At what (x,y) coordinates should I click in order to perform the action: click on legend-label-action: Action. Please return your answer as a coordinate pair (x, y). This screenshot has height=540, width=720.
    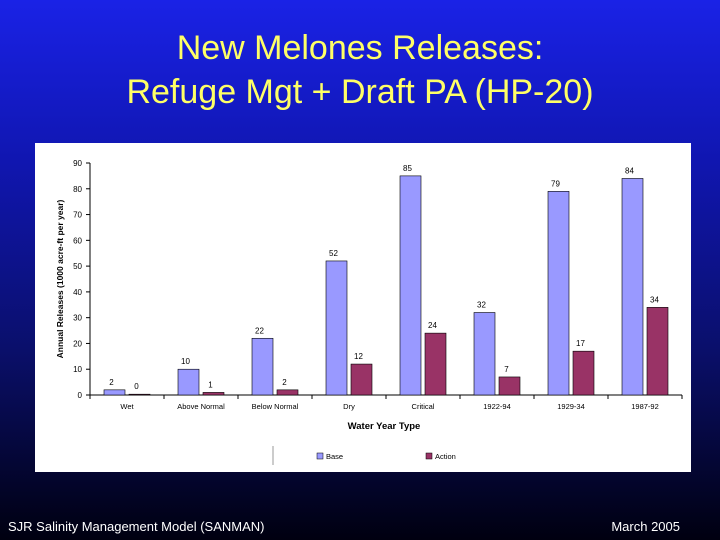
    Looking at the image, I should click on (445, 456).